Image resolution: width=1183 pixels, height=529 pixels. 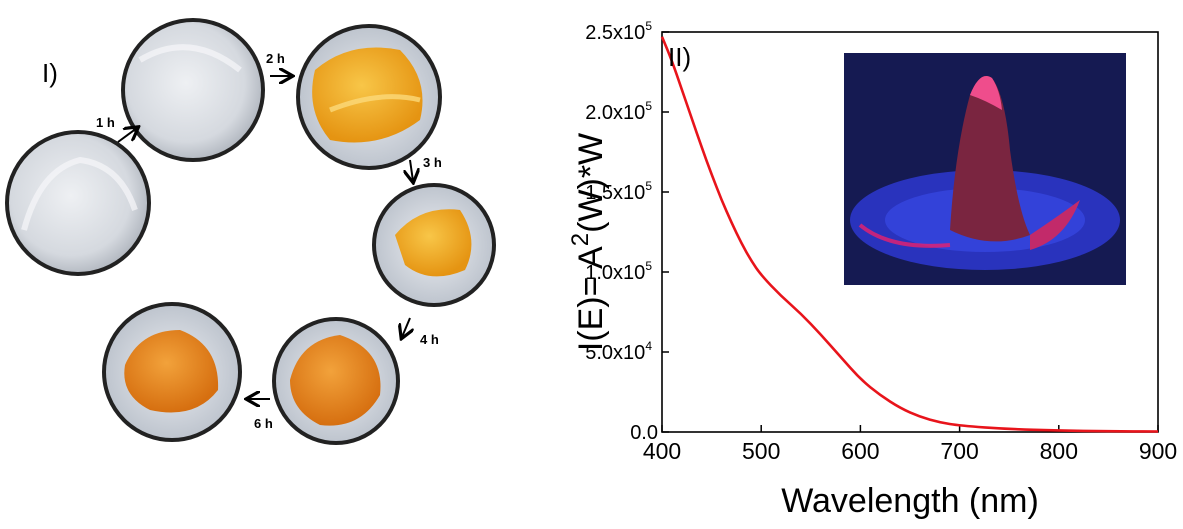 I want to click on y-axis-title: I(E)= A2(W)*W, so click(x=588, y=242).